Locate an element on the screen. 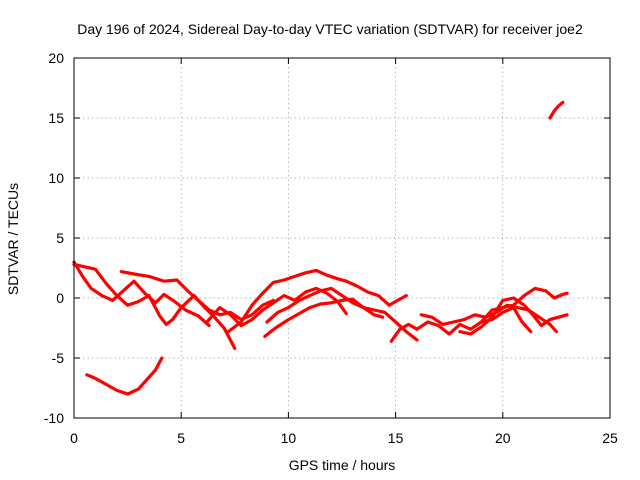  x-tick-label: 0 is located at coordinates (74, 438).